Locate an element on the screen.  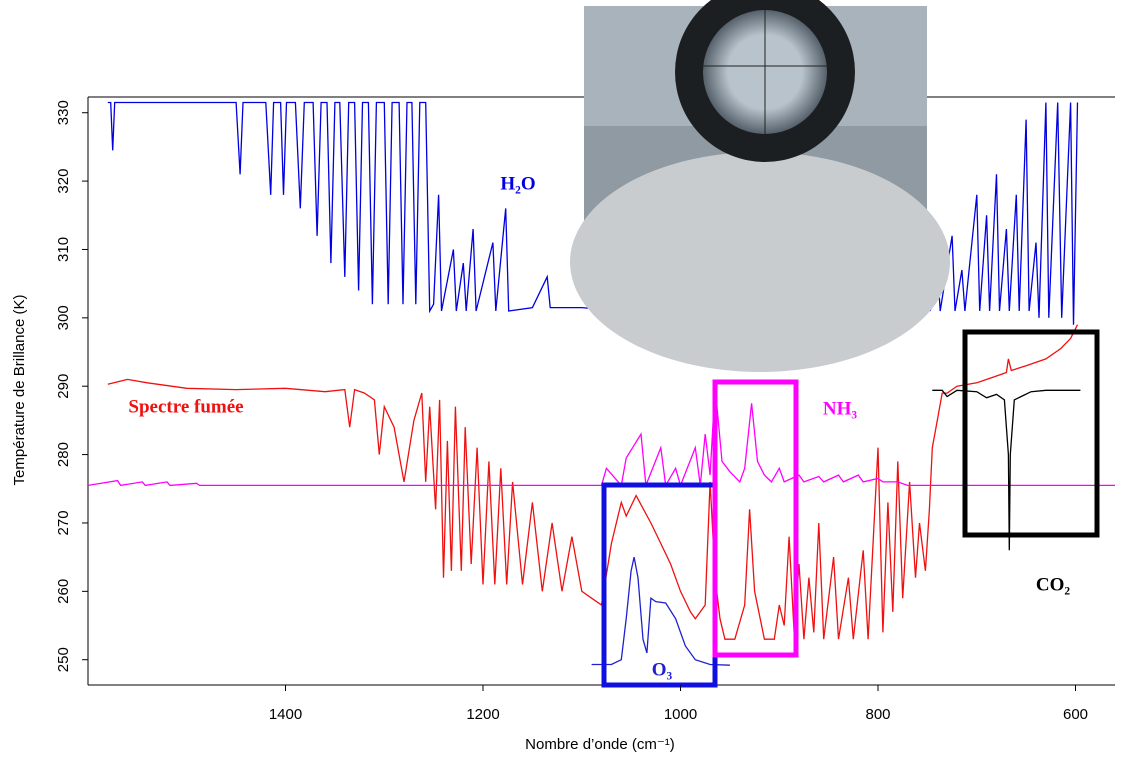
y-axis-label: Température de Brillance (K) is located at coordinates (19, 390).